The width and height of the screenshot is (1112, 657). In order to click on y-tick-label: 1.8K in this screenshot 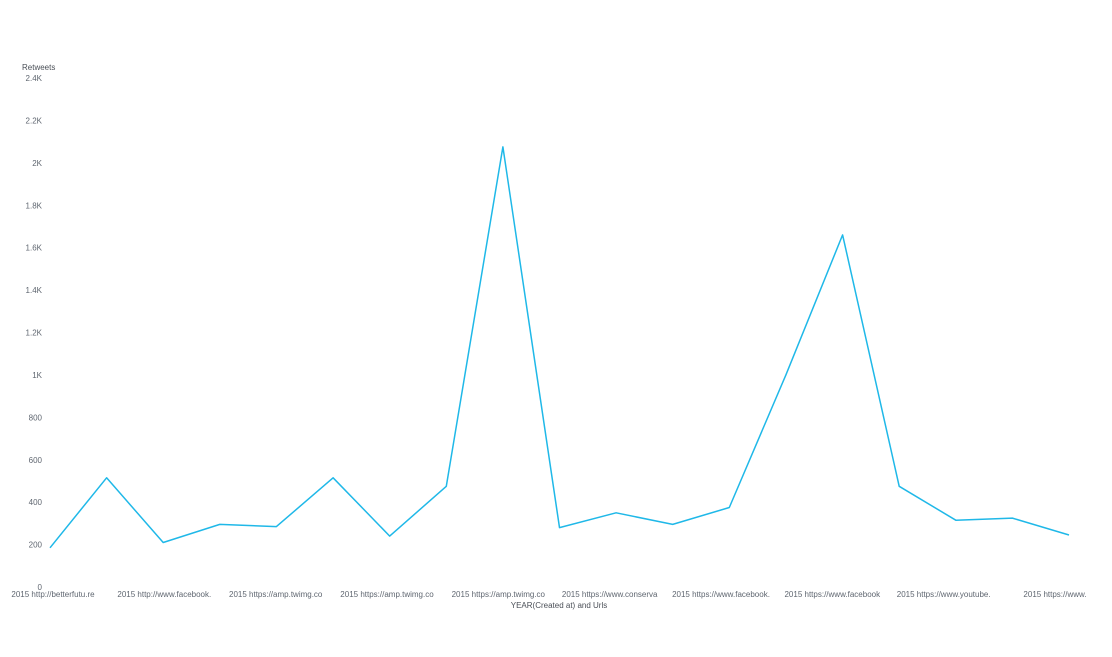, I will do `click(34, 205)`.